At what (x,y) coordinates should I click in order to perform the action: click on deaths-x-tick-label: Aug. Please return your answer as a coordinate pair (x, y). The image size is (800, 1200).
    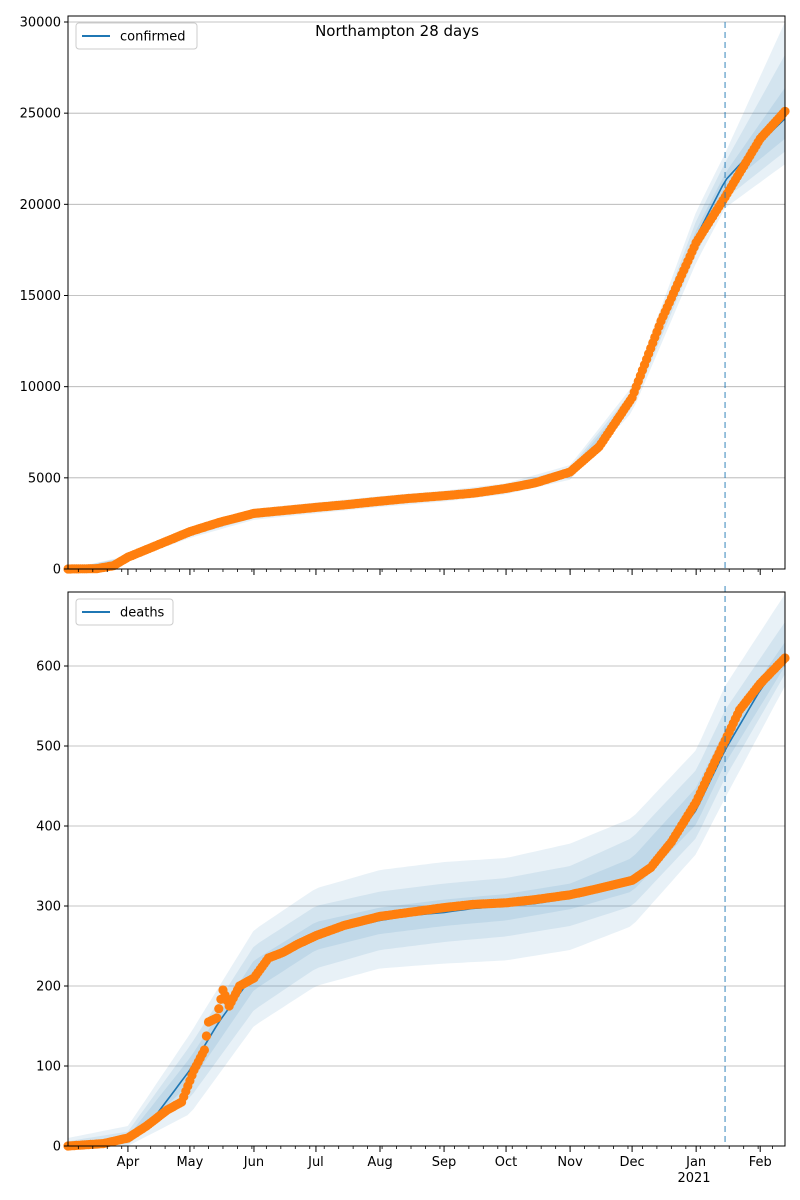
    Looking at the image, I should click on (379, 1162).